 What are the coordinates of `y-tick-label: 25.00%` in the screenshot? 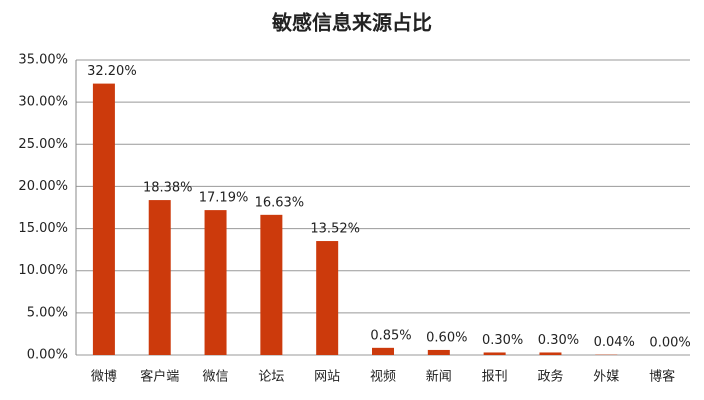 It's located at (43, 144).